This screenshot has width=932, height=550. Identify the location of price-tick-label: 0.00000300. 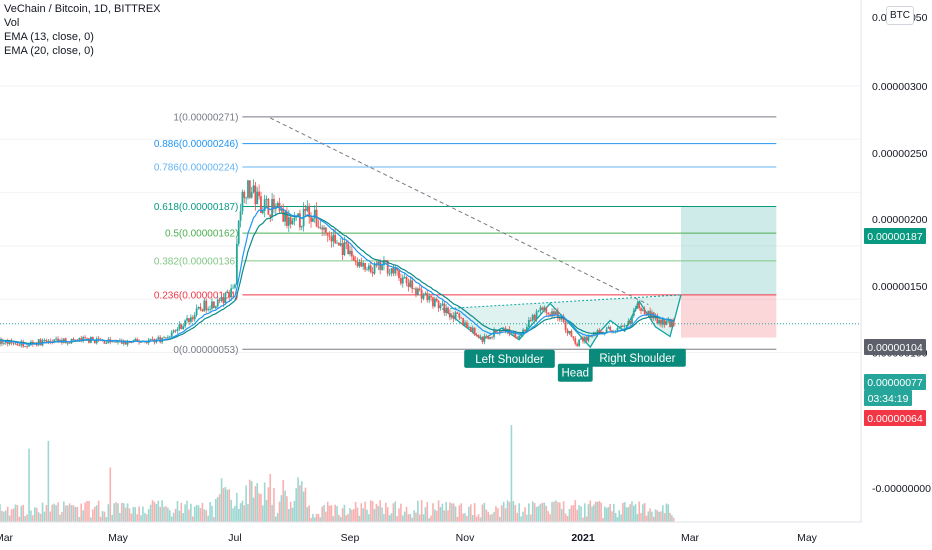
(900, 87).